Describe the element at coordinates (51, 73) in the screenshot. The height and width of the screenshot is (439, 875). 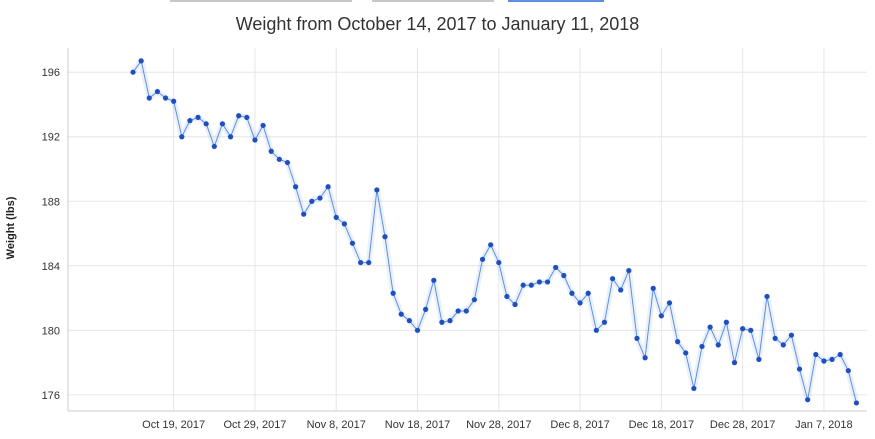
I see `y-tick-label-5: 196` at that location.